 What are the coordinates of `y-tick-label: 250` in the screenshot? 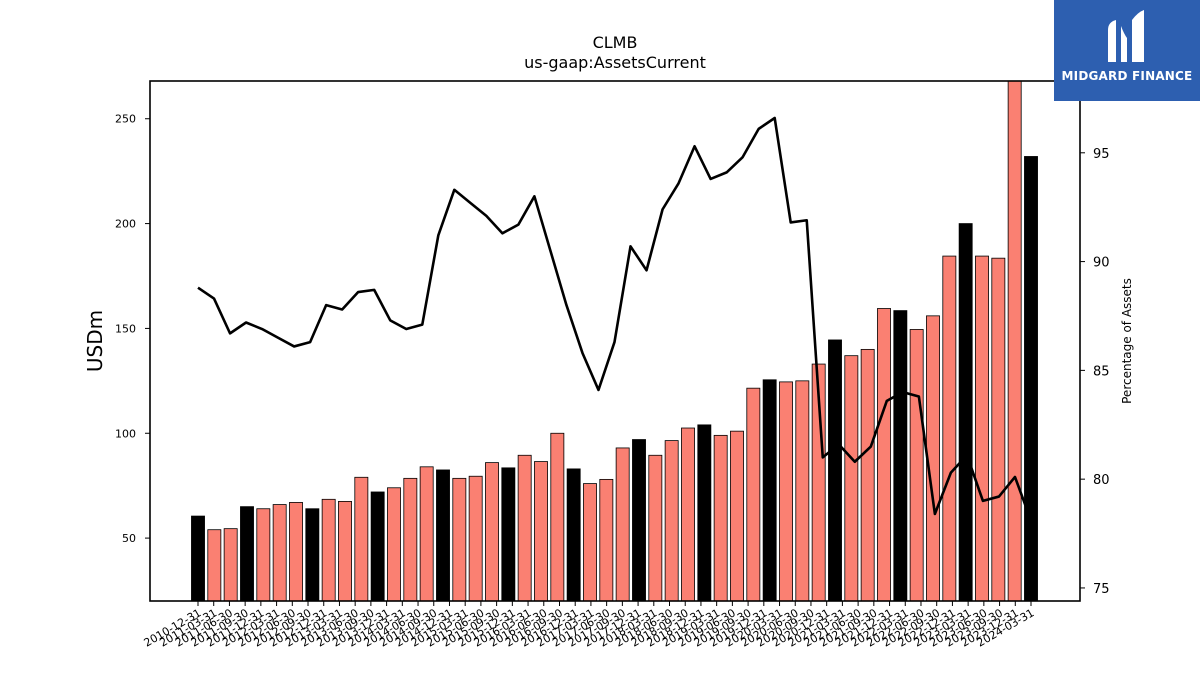 It's located at (125, 119).